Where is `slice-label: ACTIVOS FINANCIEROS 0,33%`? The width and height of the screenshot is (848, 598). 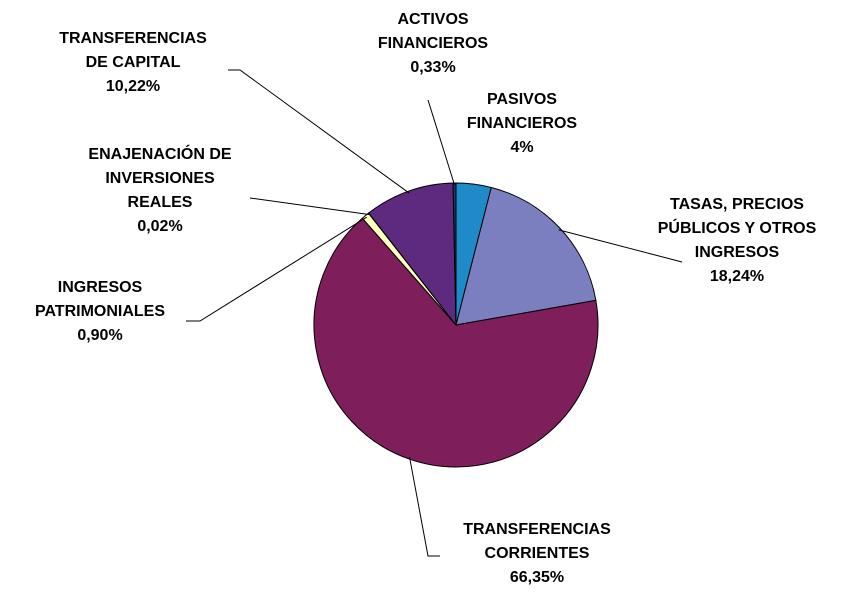 slice-label: ACTIVOS FINANCIEROS 0,33% is located at coordinates (433, 44).